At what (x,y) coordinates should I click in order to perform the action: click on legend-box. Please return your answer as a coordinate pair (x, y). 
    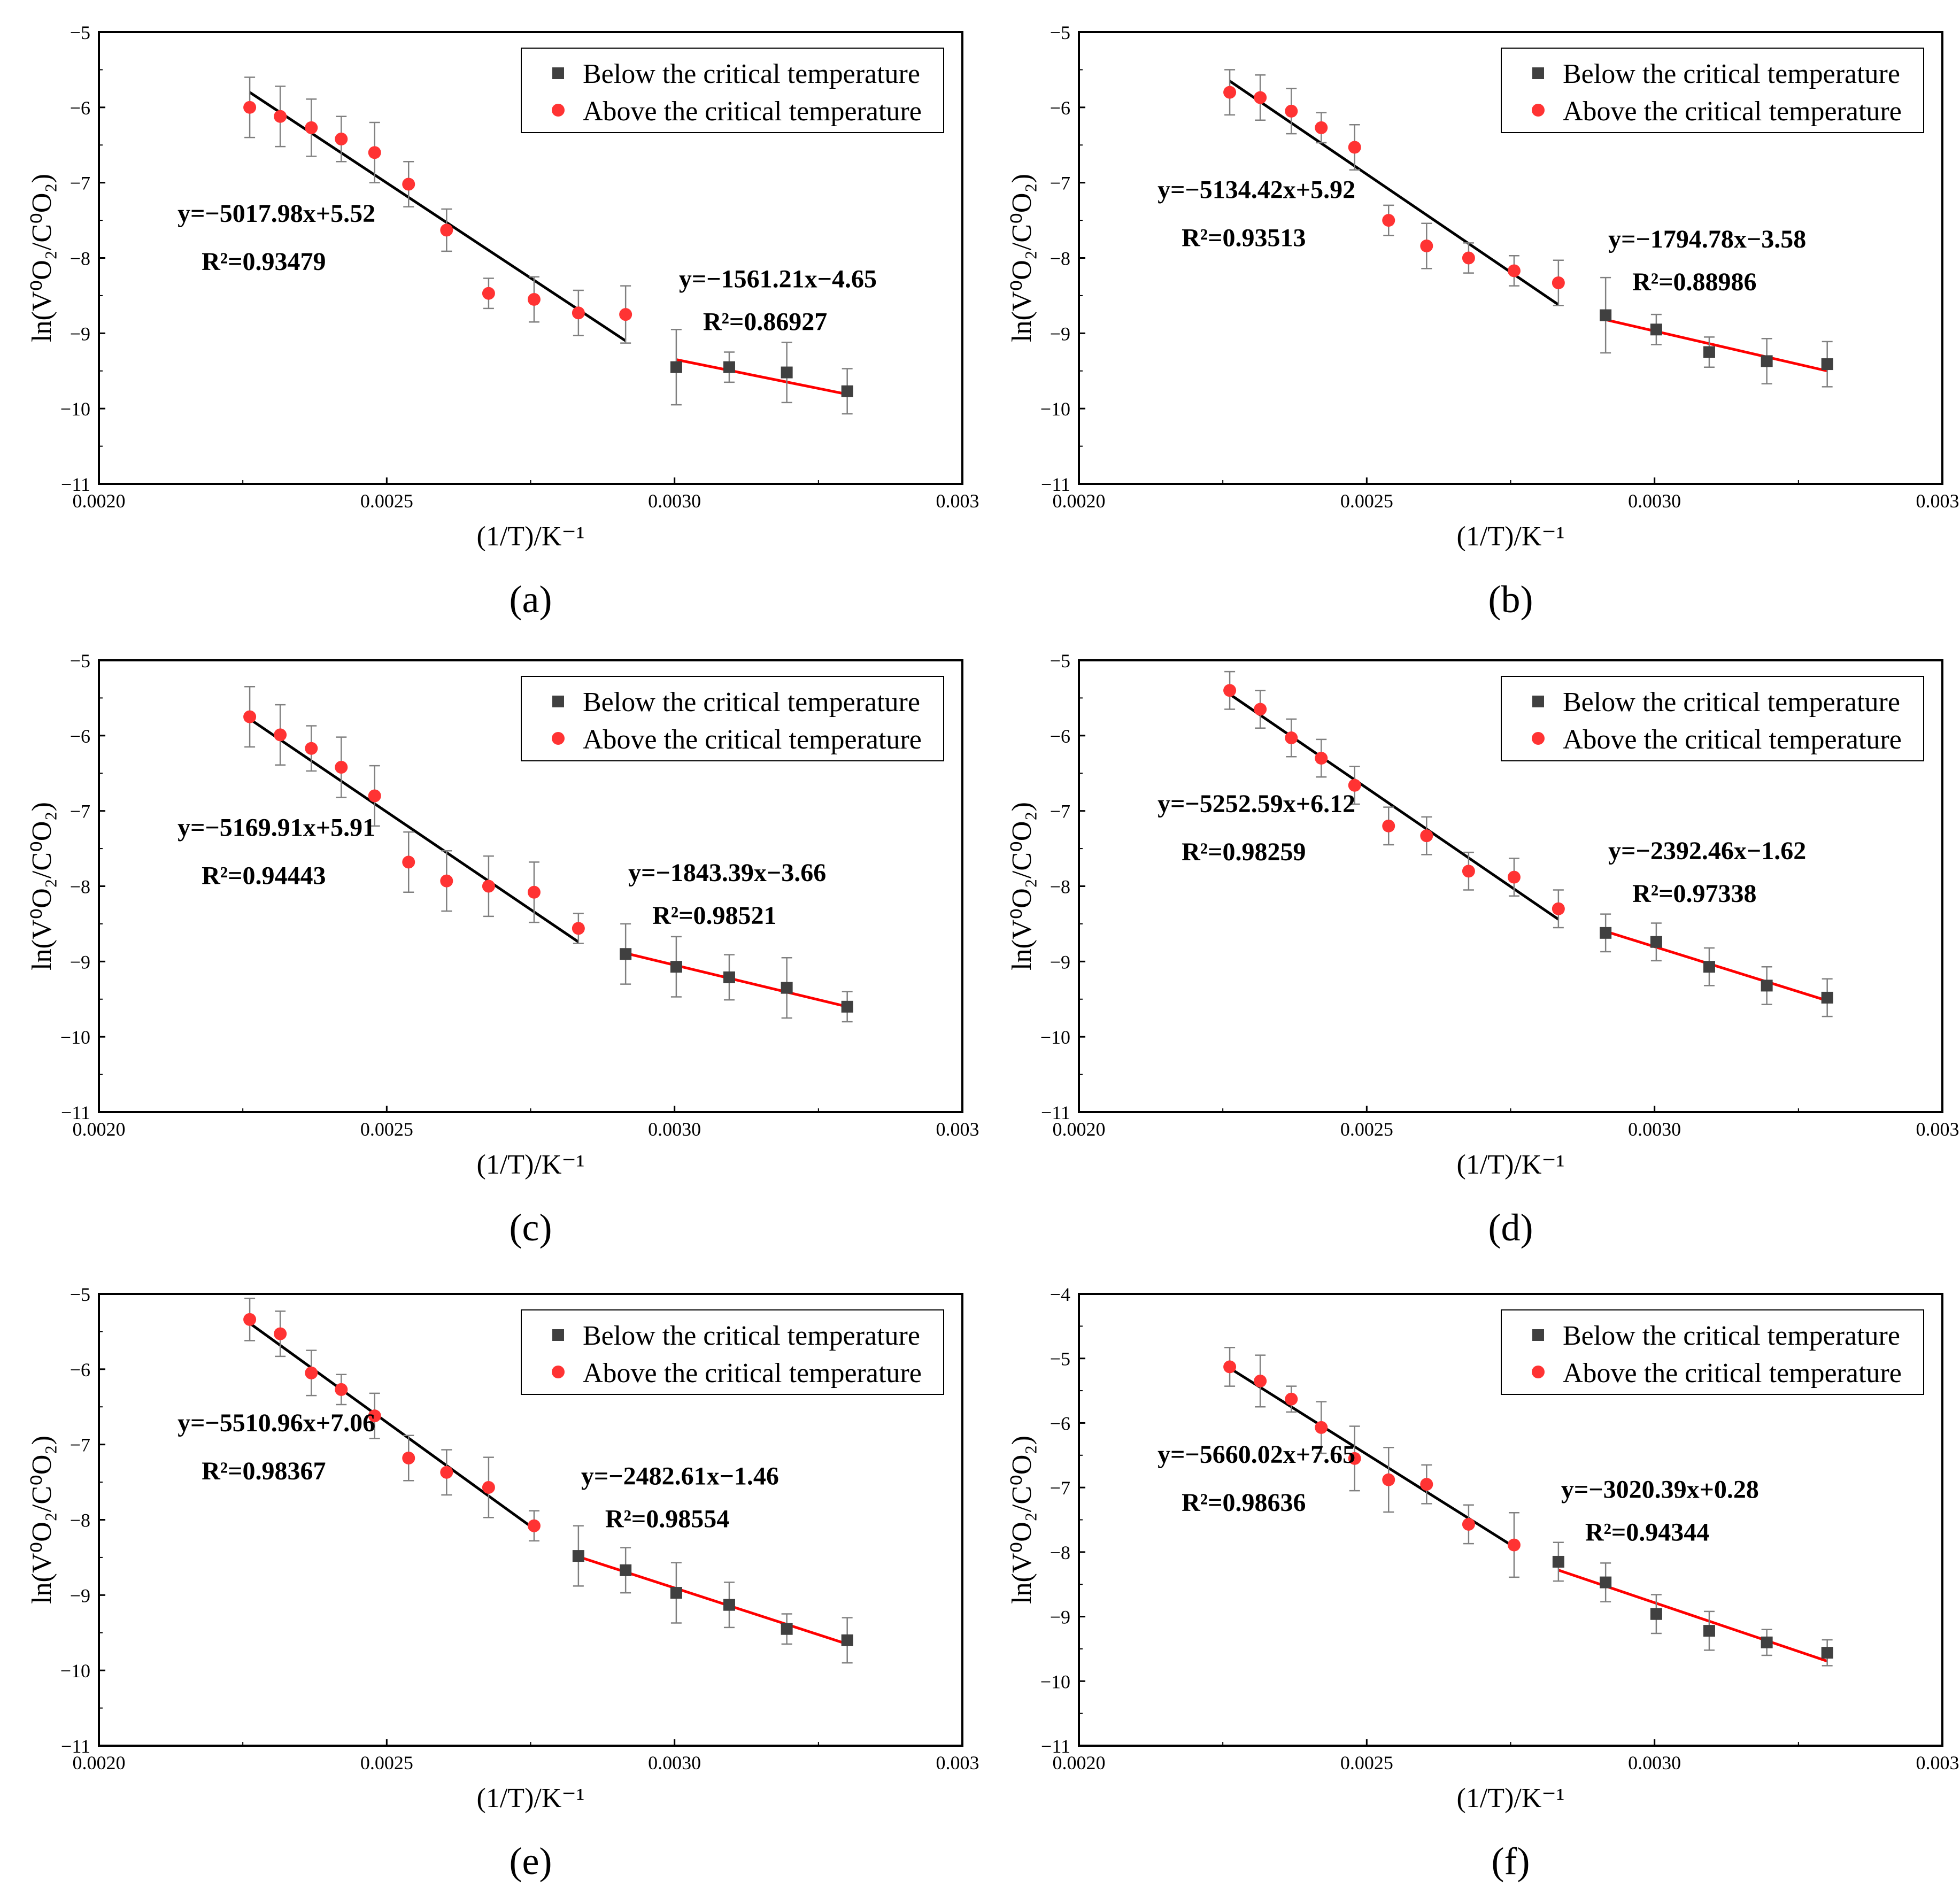
    Looking at the image, I should click on (732, 1352).